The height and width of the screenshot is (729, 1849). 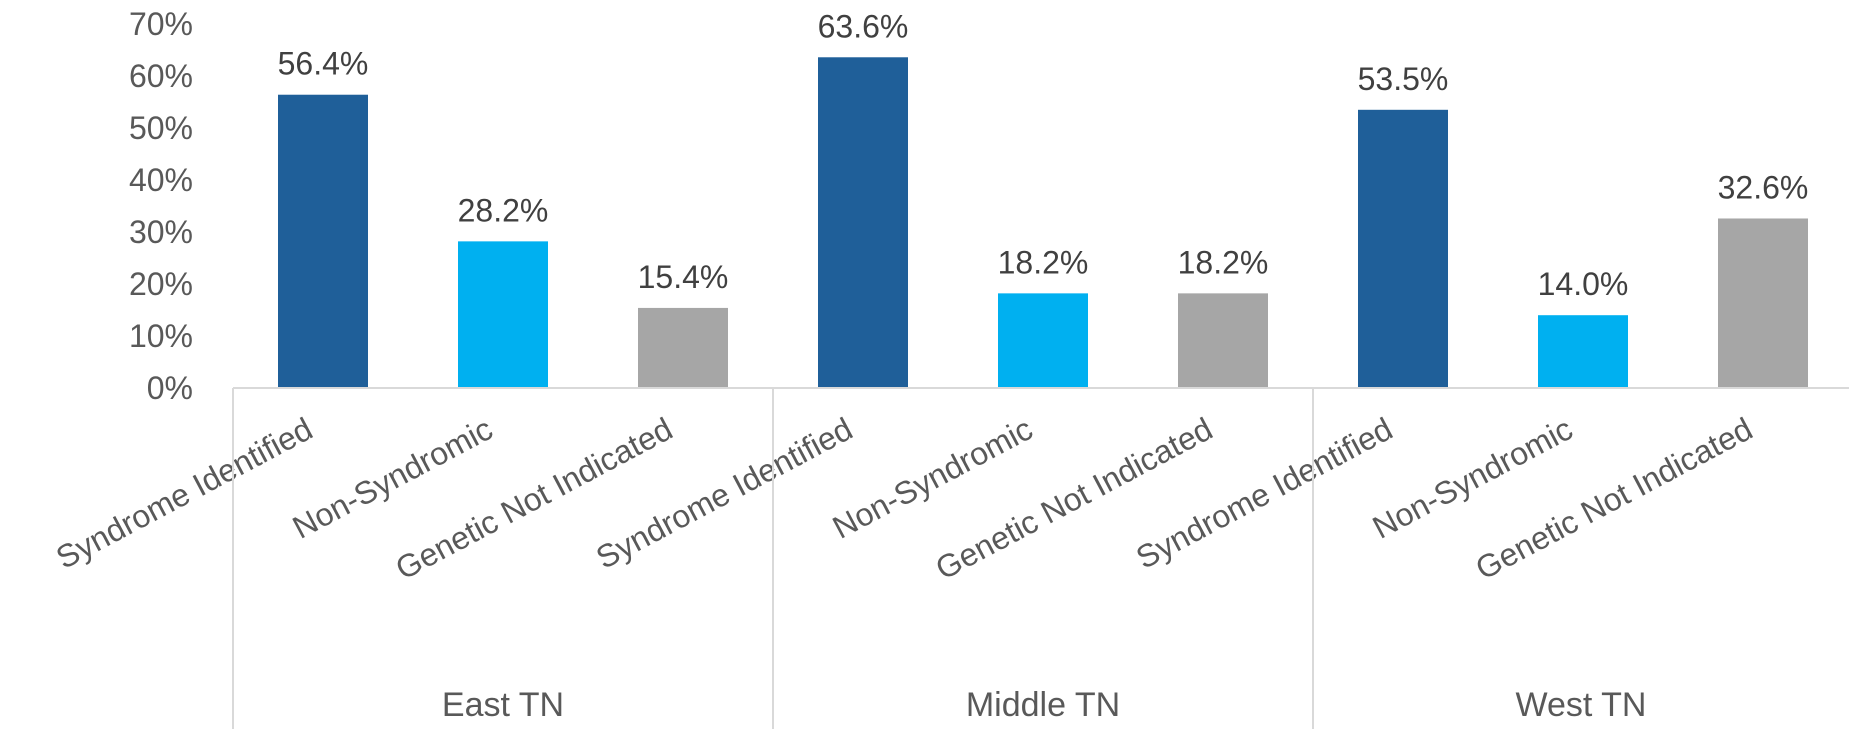 What do you see at coordinates (161, 232) in the screenshot?
I see `y-tick-label: 30%` at bounding box center [161, 232].